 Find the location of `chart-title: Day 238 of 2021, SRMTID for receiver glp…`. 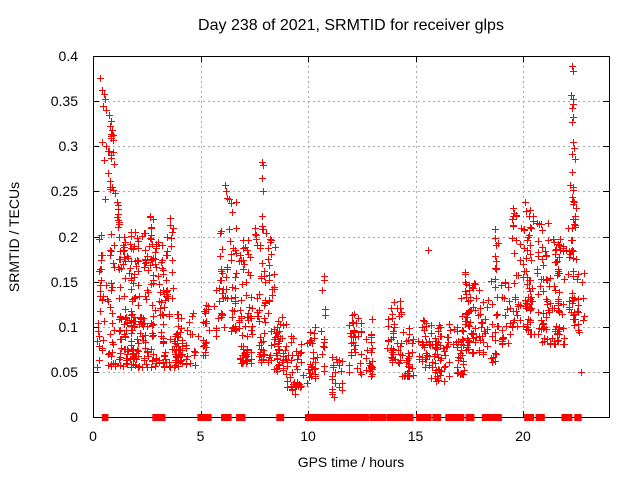

chart-title: Day 238 of 2021, SRMTID for receiver glp… is located at coordinates (351, 25).